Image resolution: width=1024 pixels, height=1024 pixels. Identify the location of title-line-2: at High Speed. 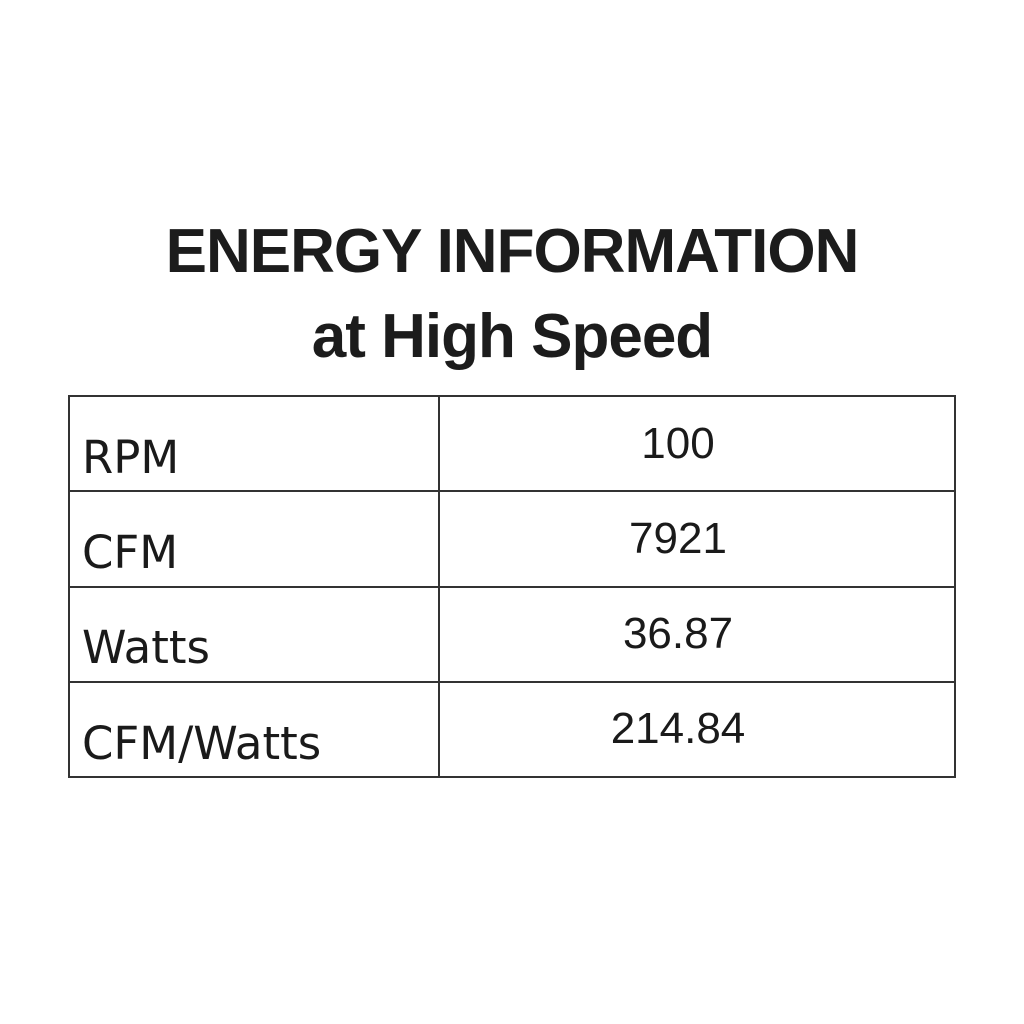
(512, 336).